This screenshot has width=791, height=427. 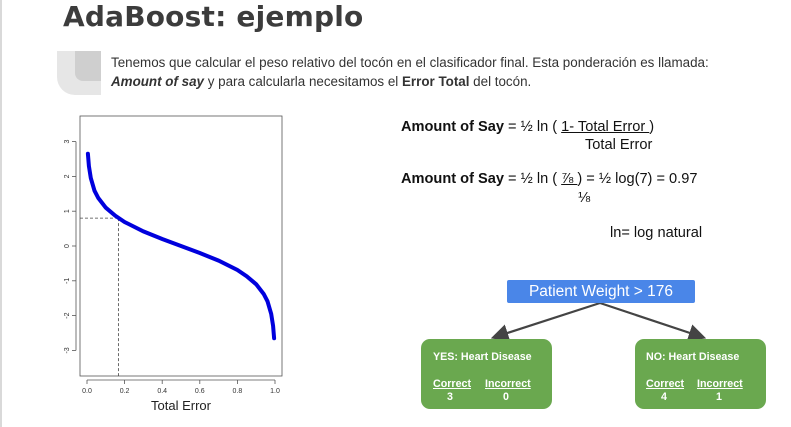 What do you see at coordinates (87, 391) in the screenshot?
I see `x-tick-label: 0.0` at bounding box center [87, 391].